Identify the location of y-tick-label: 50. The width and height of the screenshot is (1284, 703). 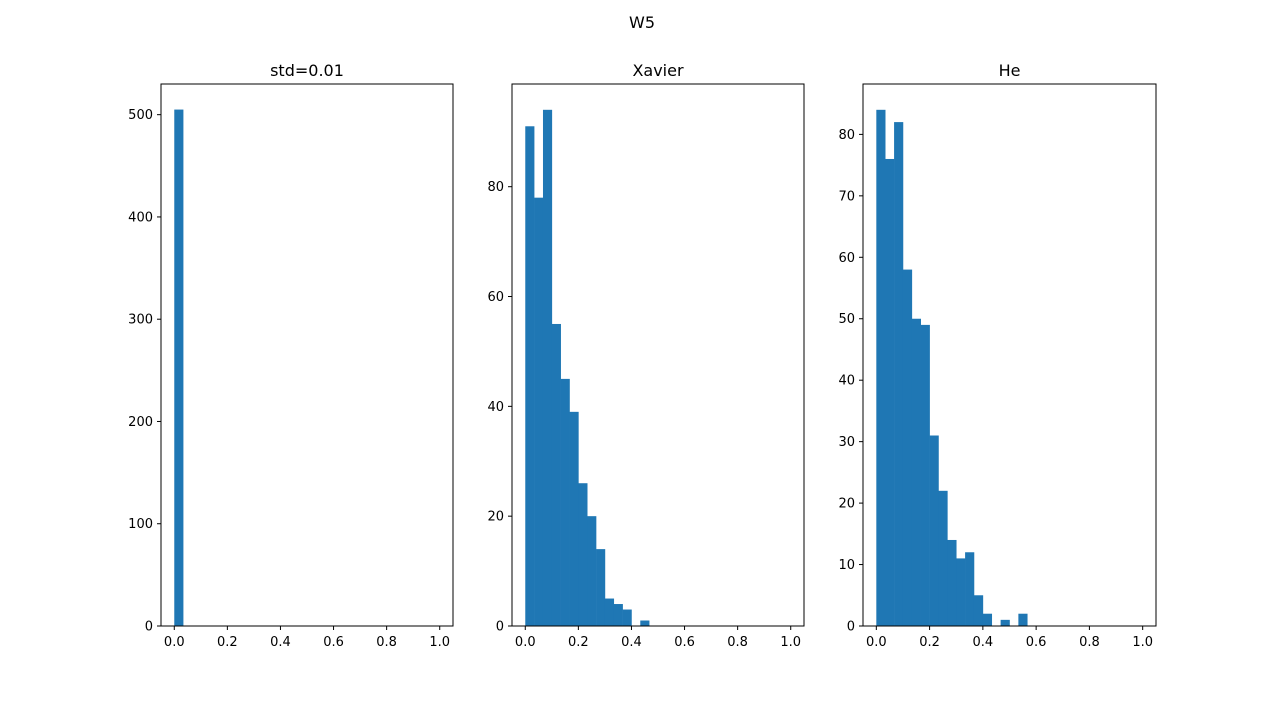
(846, 319).